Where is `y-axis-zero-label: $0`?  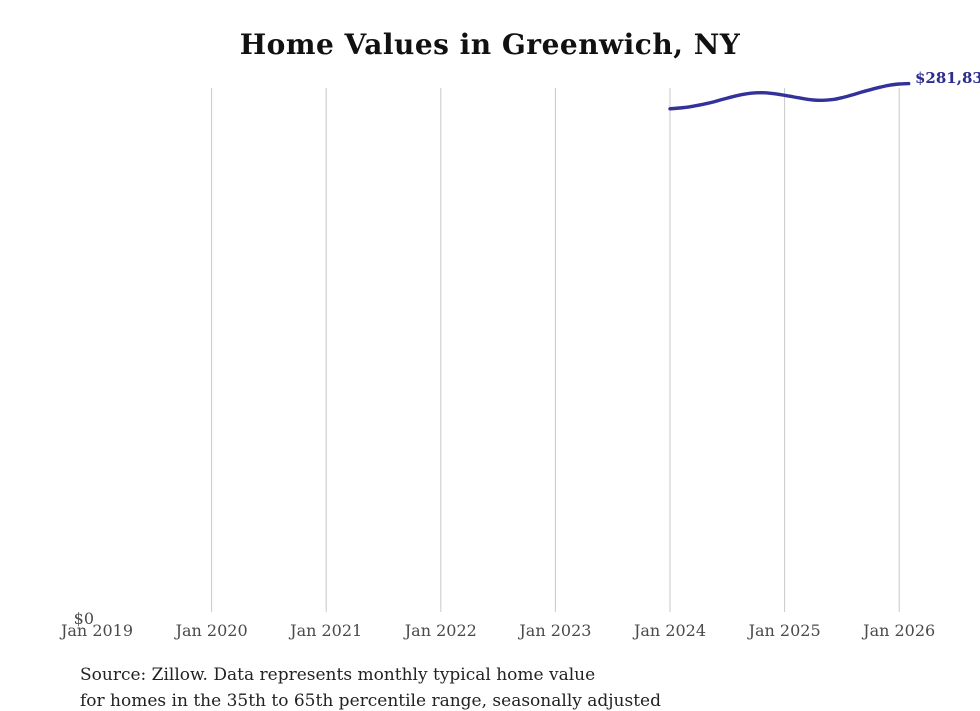
y-axis-zero-label: $0 is located at coordinates (83, 618).